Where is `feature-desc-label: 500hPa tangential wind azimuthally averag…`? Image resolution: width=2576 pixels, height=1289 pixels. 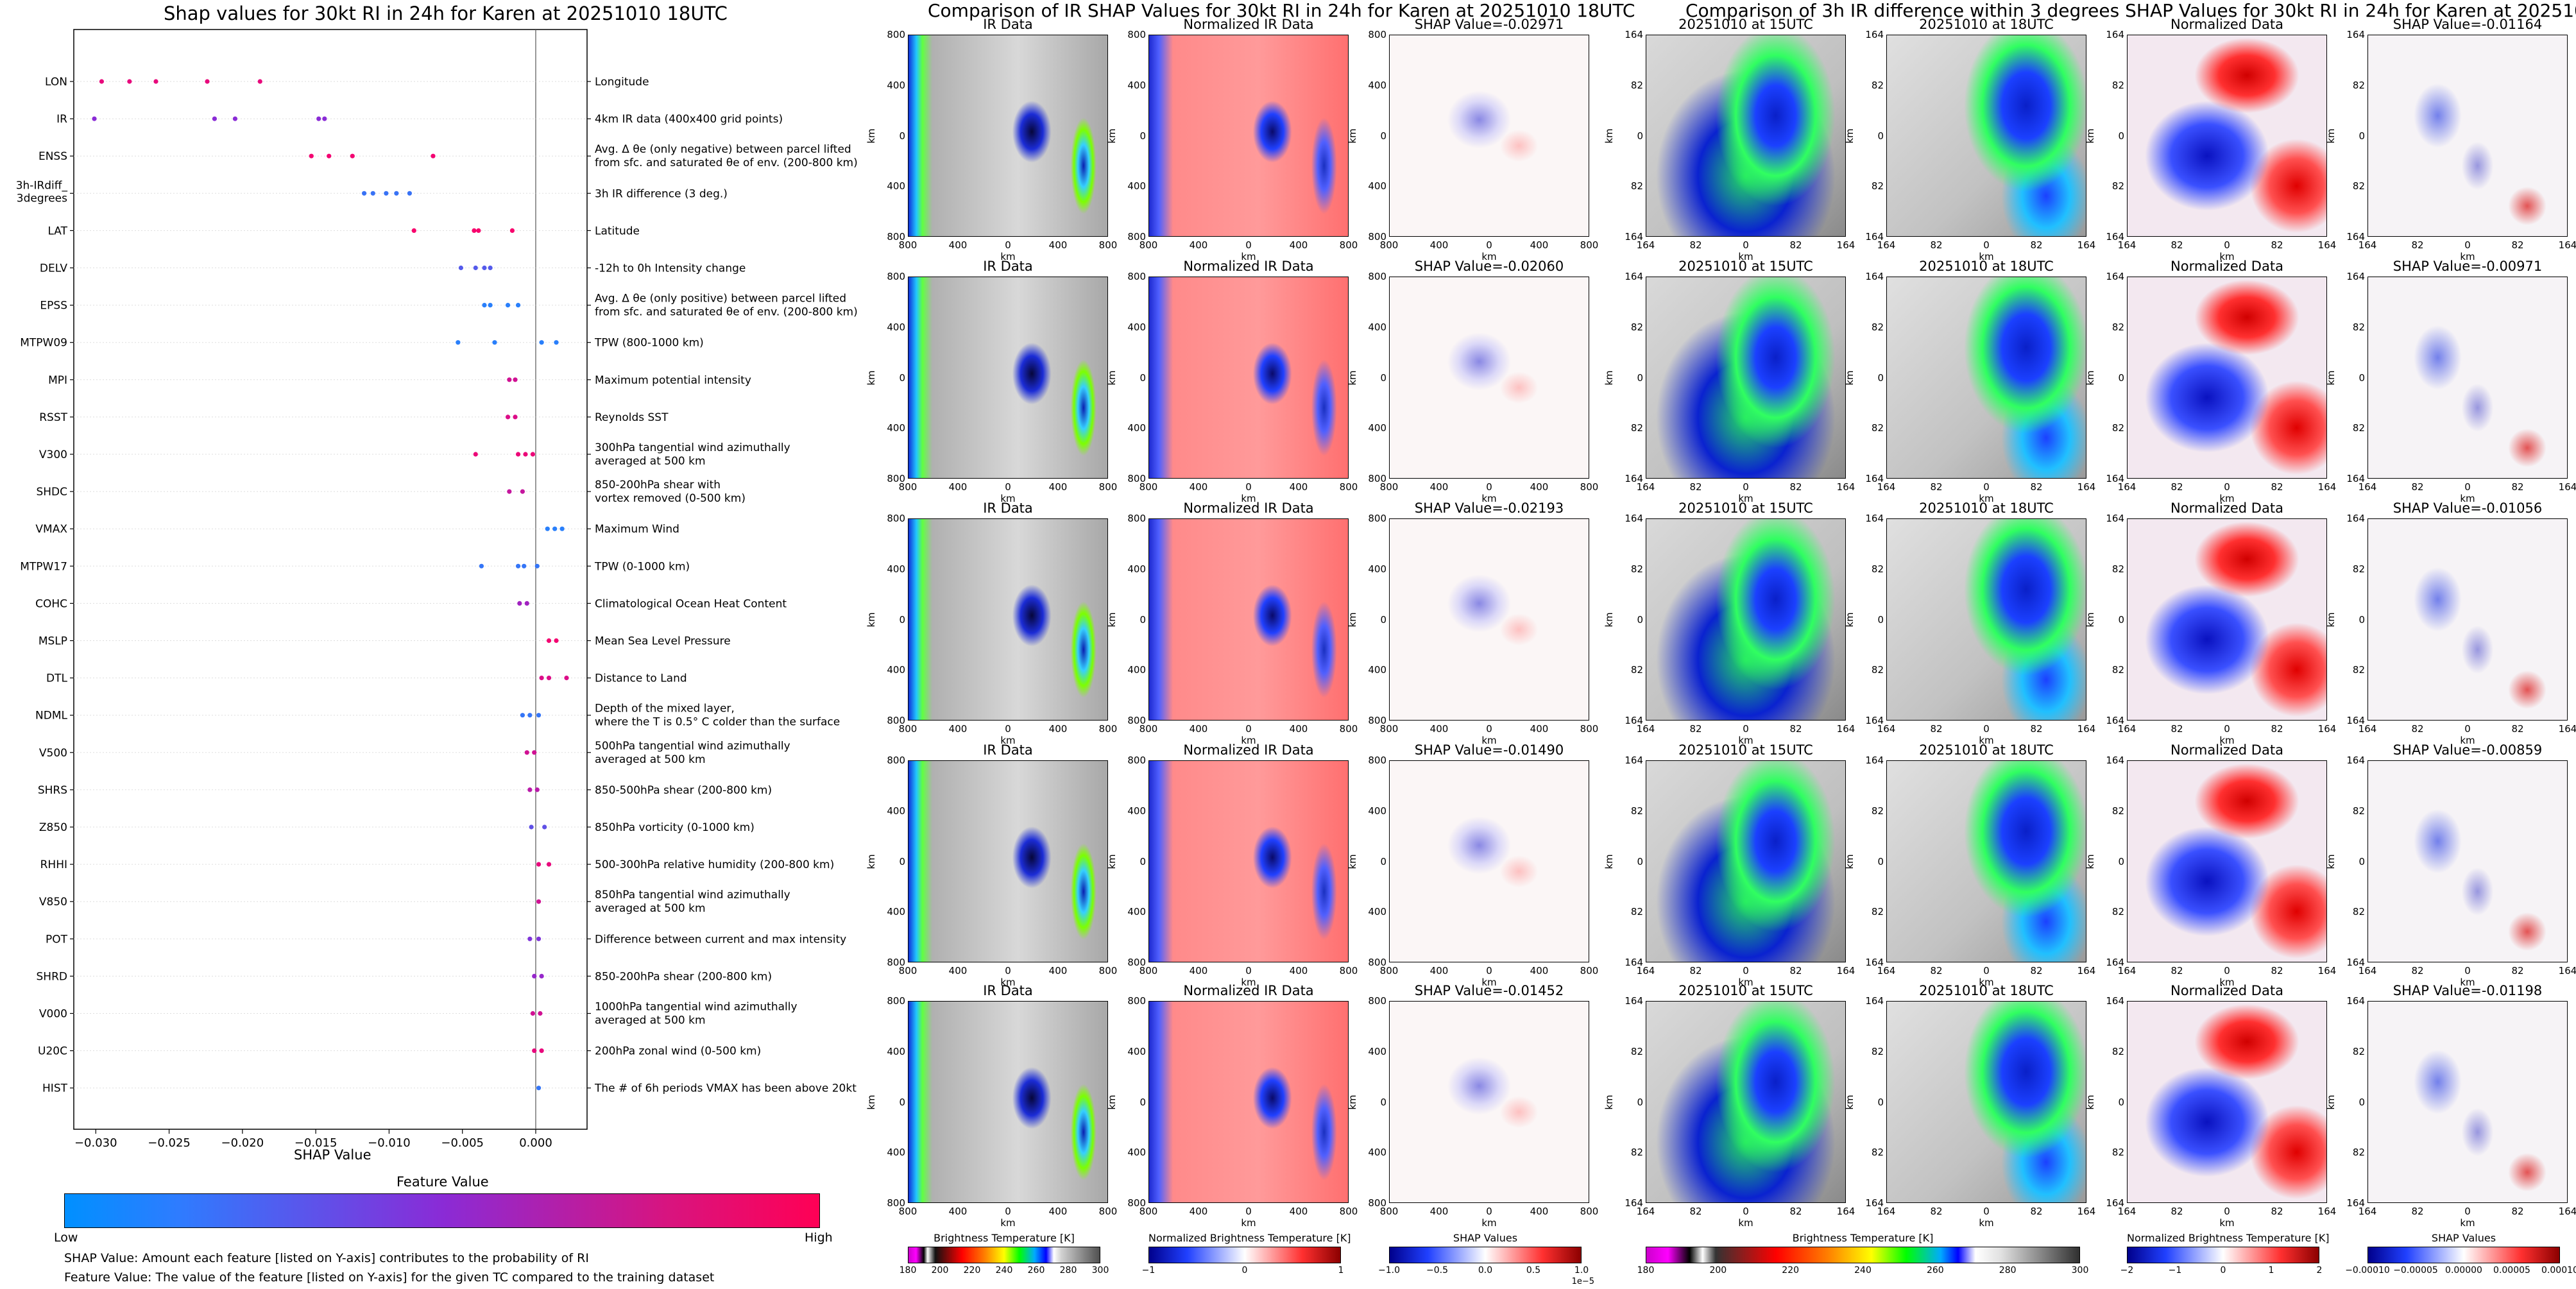 feature-desc-label: 500hPa tangential wind azimuthally averag… is located at coordinates (692, 753).